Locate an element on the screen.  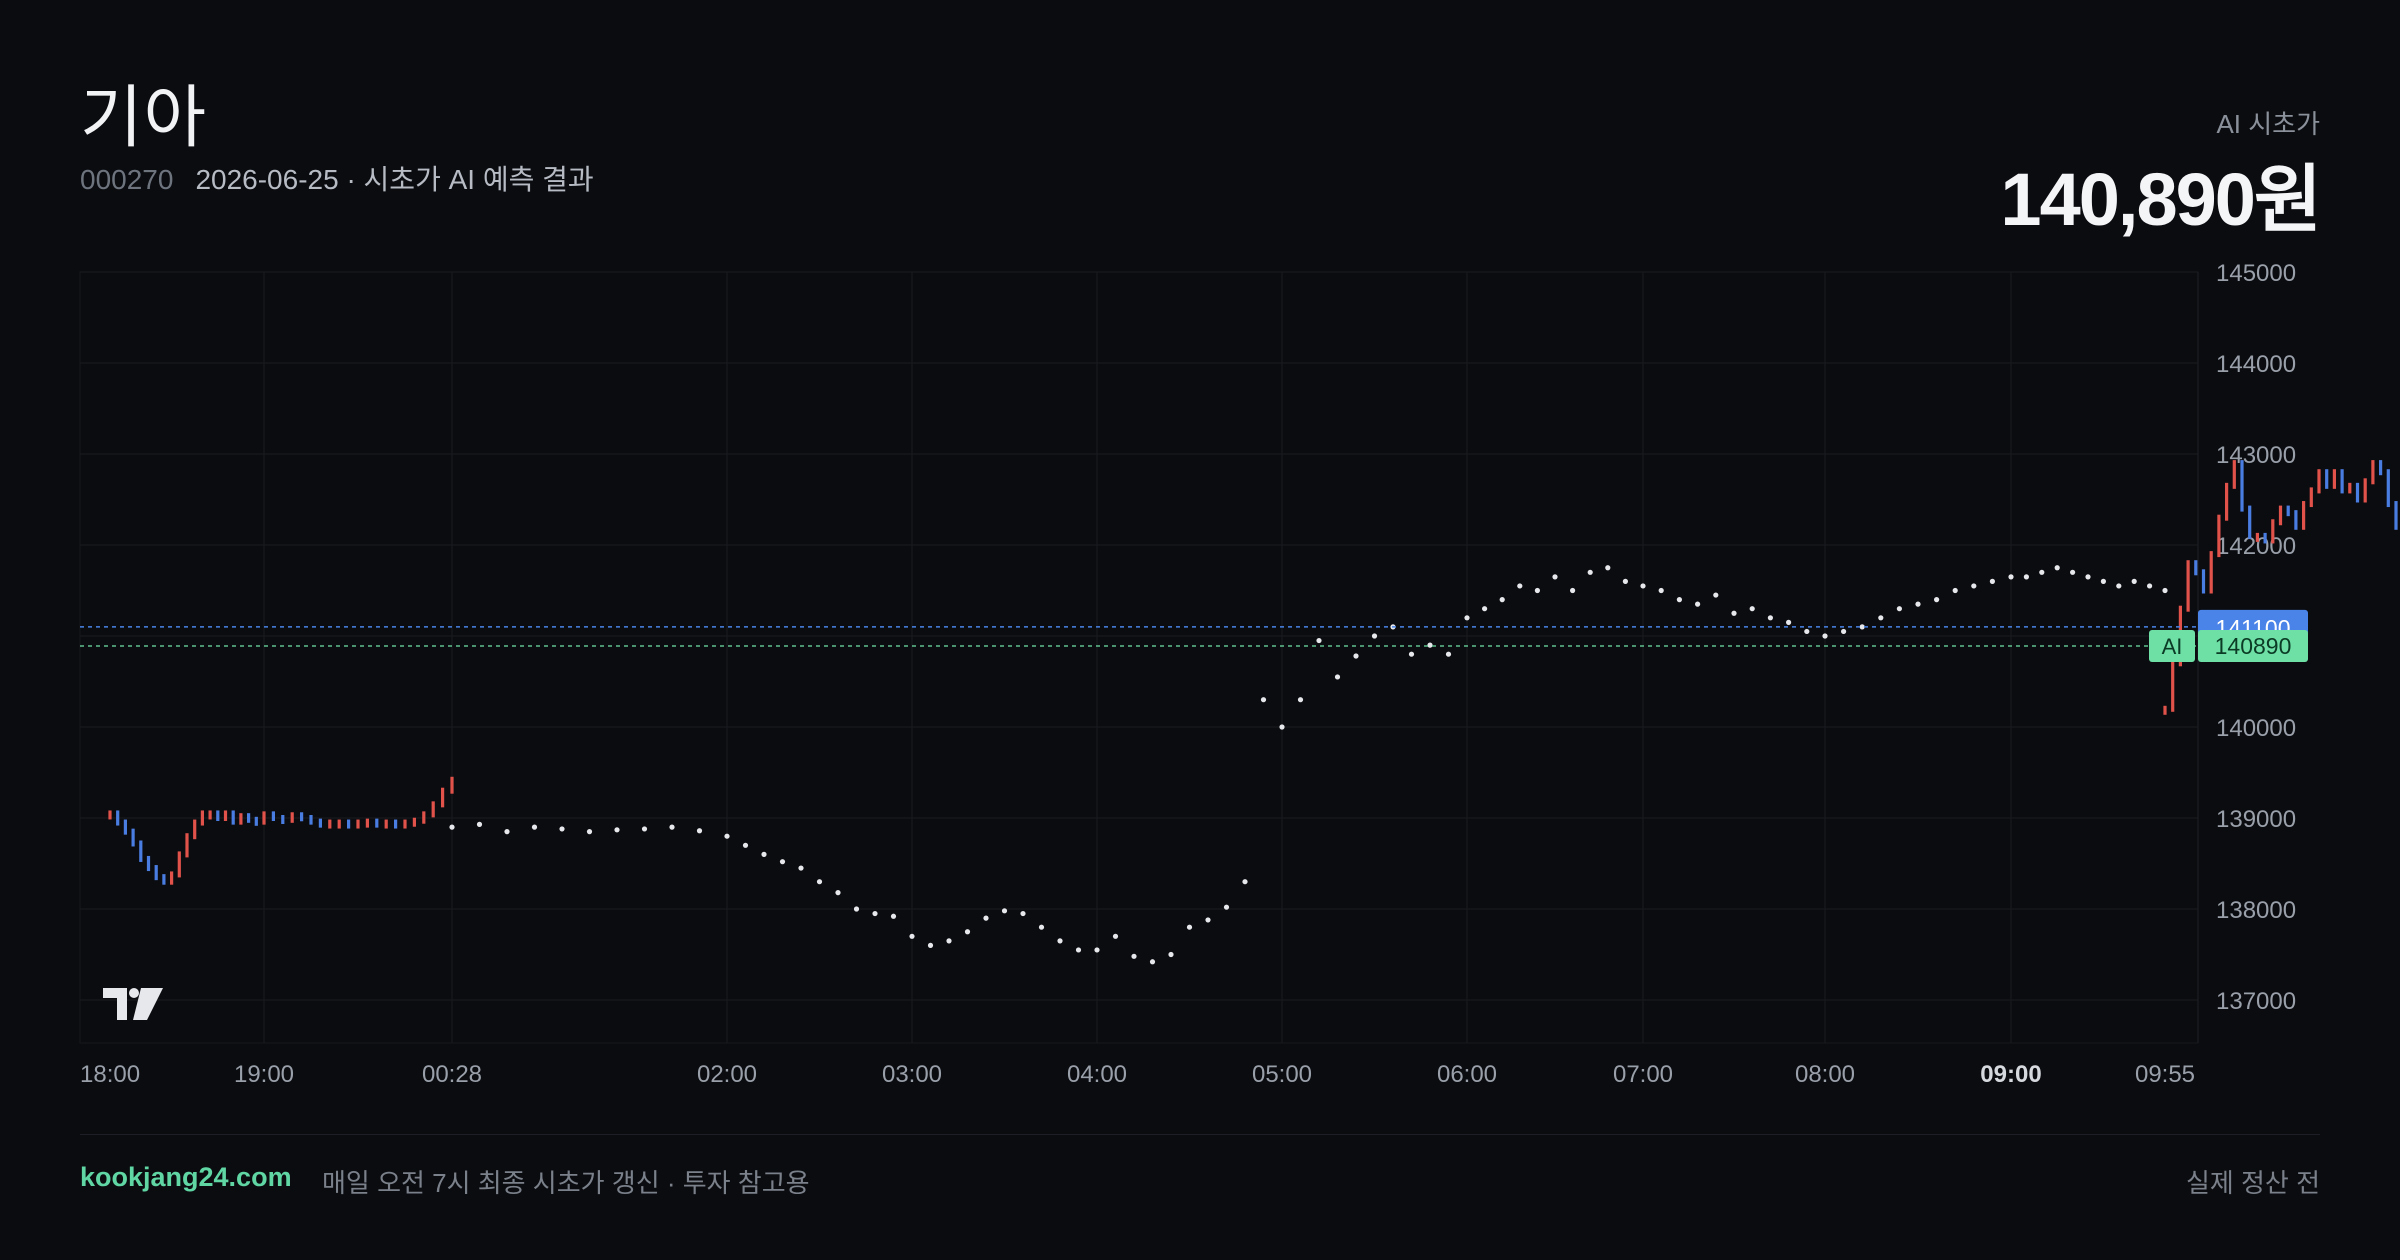
series-evening is located at coordinates (281, 830).